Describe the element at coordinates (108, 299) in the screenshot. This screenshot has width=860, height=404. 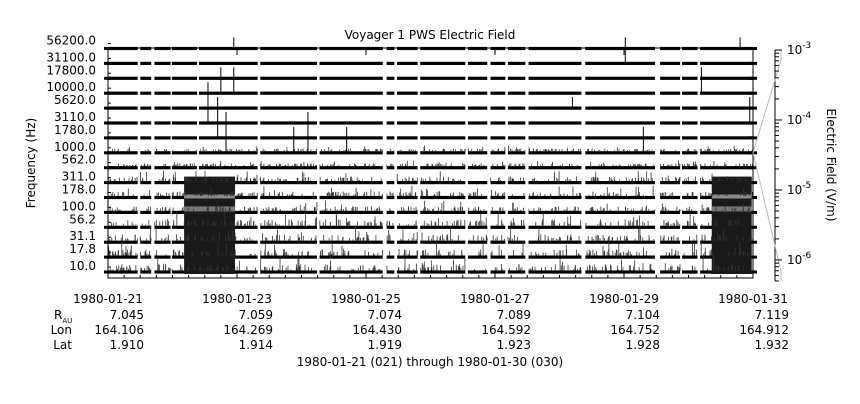
I see `x-tick-label: 1980-01-21` at that location.